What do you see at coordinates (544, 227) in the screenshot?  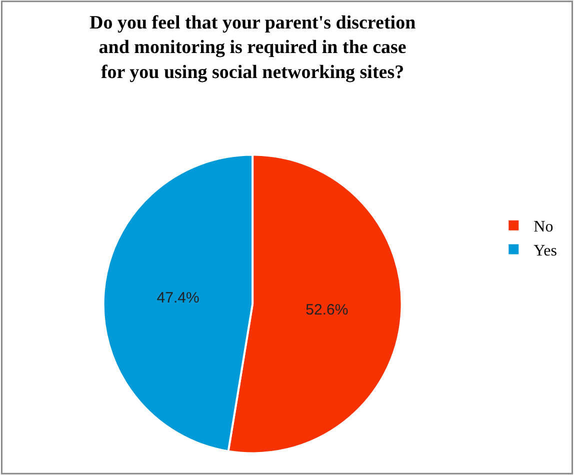 I see `legend-label: No` at bounding box center [544, 227].